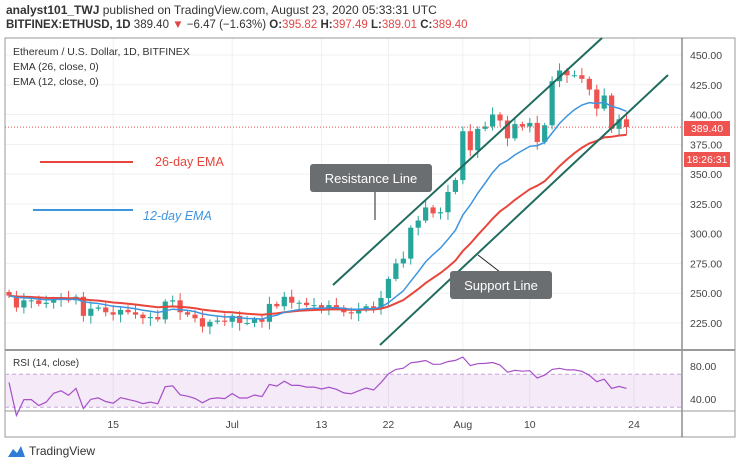 The image size is (740, 469). I want to click on countdown-text: 18:26:31, so click(707, 160).